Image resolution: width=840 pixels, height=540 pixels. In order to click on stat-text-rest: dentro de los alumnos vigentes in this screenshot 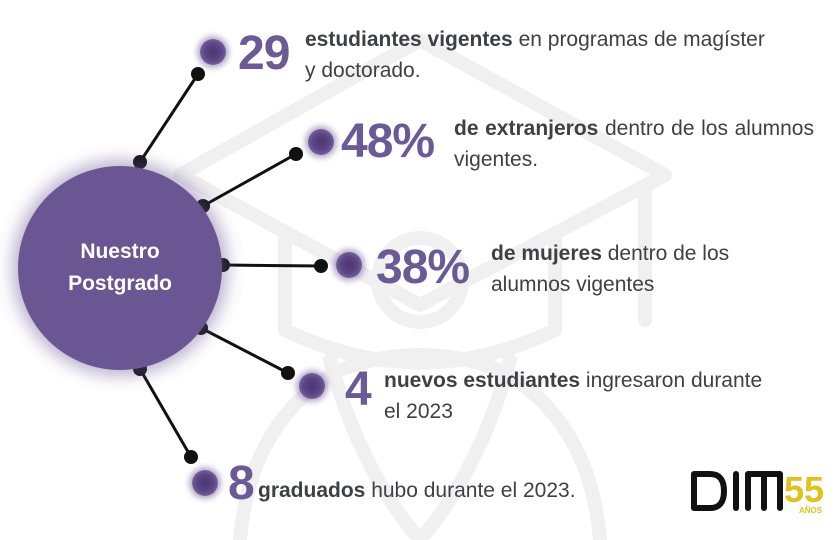, I will do `click(610, 269)`.